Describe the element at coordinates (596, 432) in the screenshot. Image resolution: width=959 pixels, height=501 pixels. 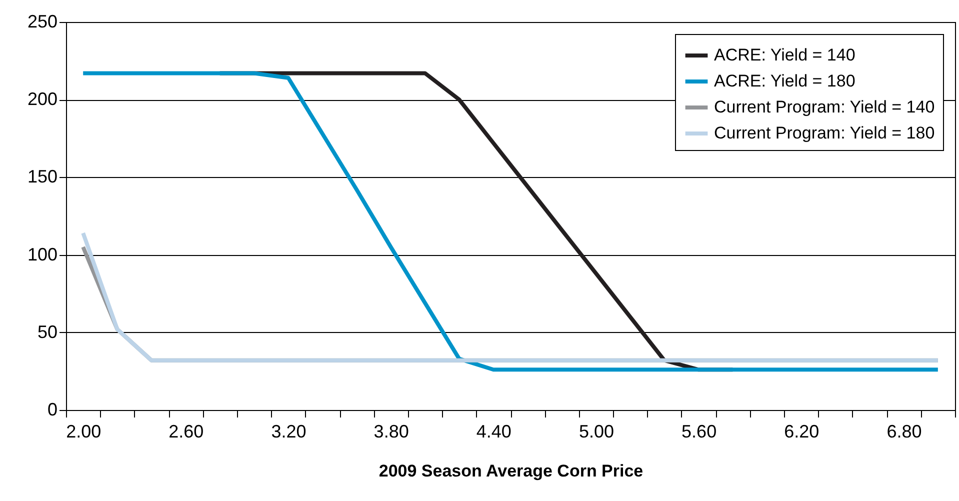
I see `x-tick-label: 5.00` at that location.